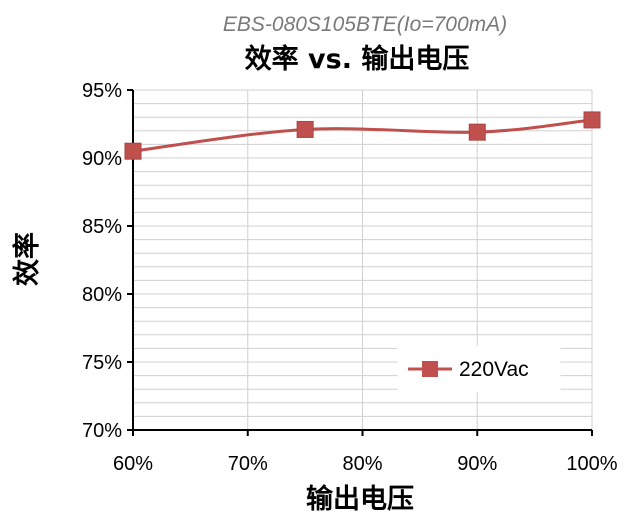 This screenshot has height=516, width=624. What do you see at coordinates (133, 464) in the screenshot?
I see `x-tick-label: 60%` at bounding box center [133, 464].